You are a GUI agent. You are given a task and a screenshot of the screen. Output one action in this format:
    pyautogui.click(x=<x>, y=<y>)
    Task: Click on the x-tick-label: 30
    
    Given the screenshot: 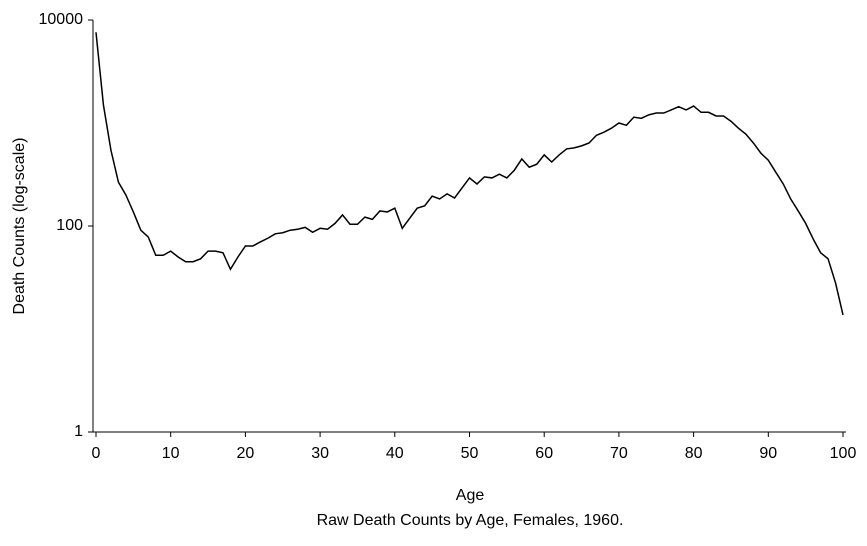 What is the action you would take?
    pyautogui.click(x=320, y=453)
    